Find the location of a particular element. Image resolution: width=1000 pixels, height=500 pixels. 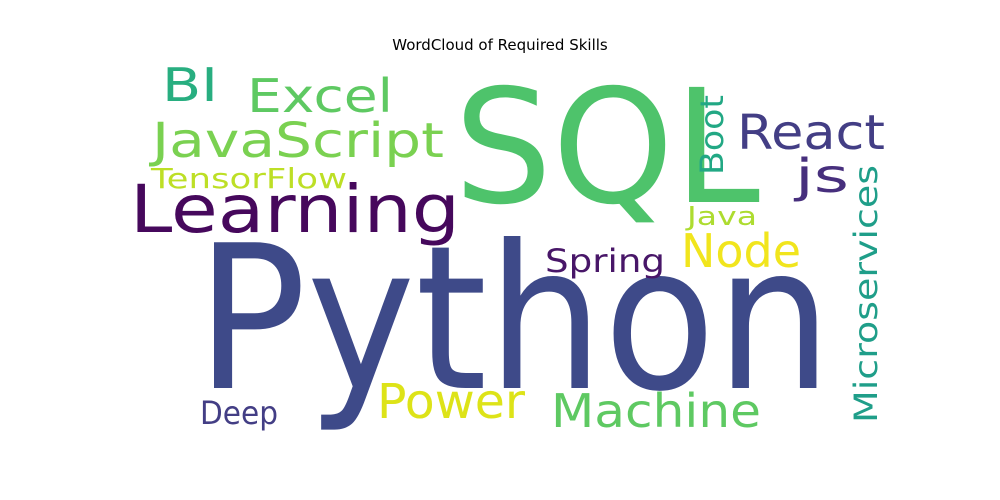

word-react: React is located at coordinates (811, 133).